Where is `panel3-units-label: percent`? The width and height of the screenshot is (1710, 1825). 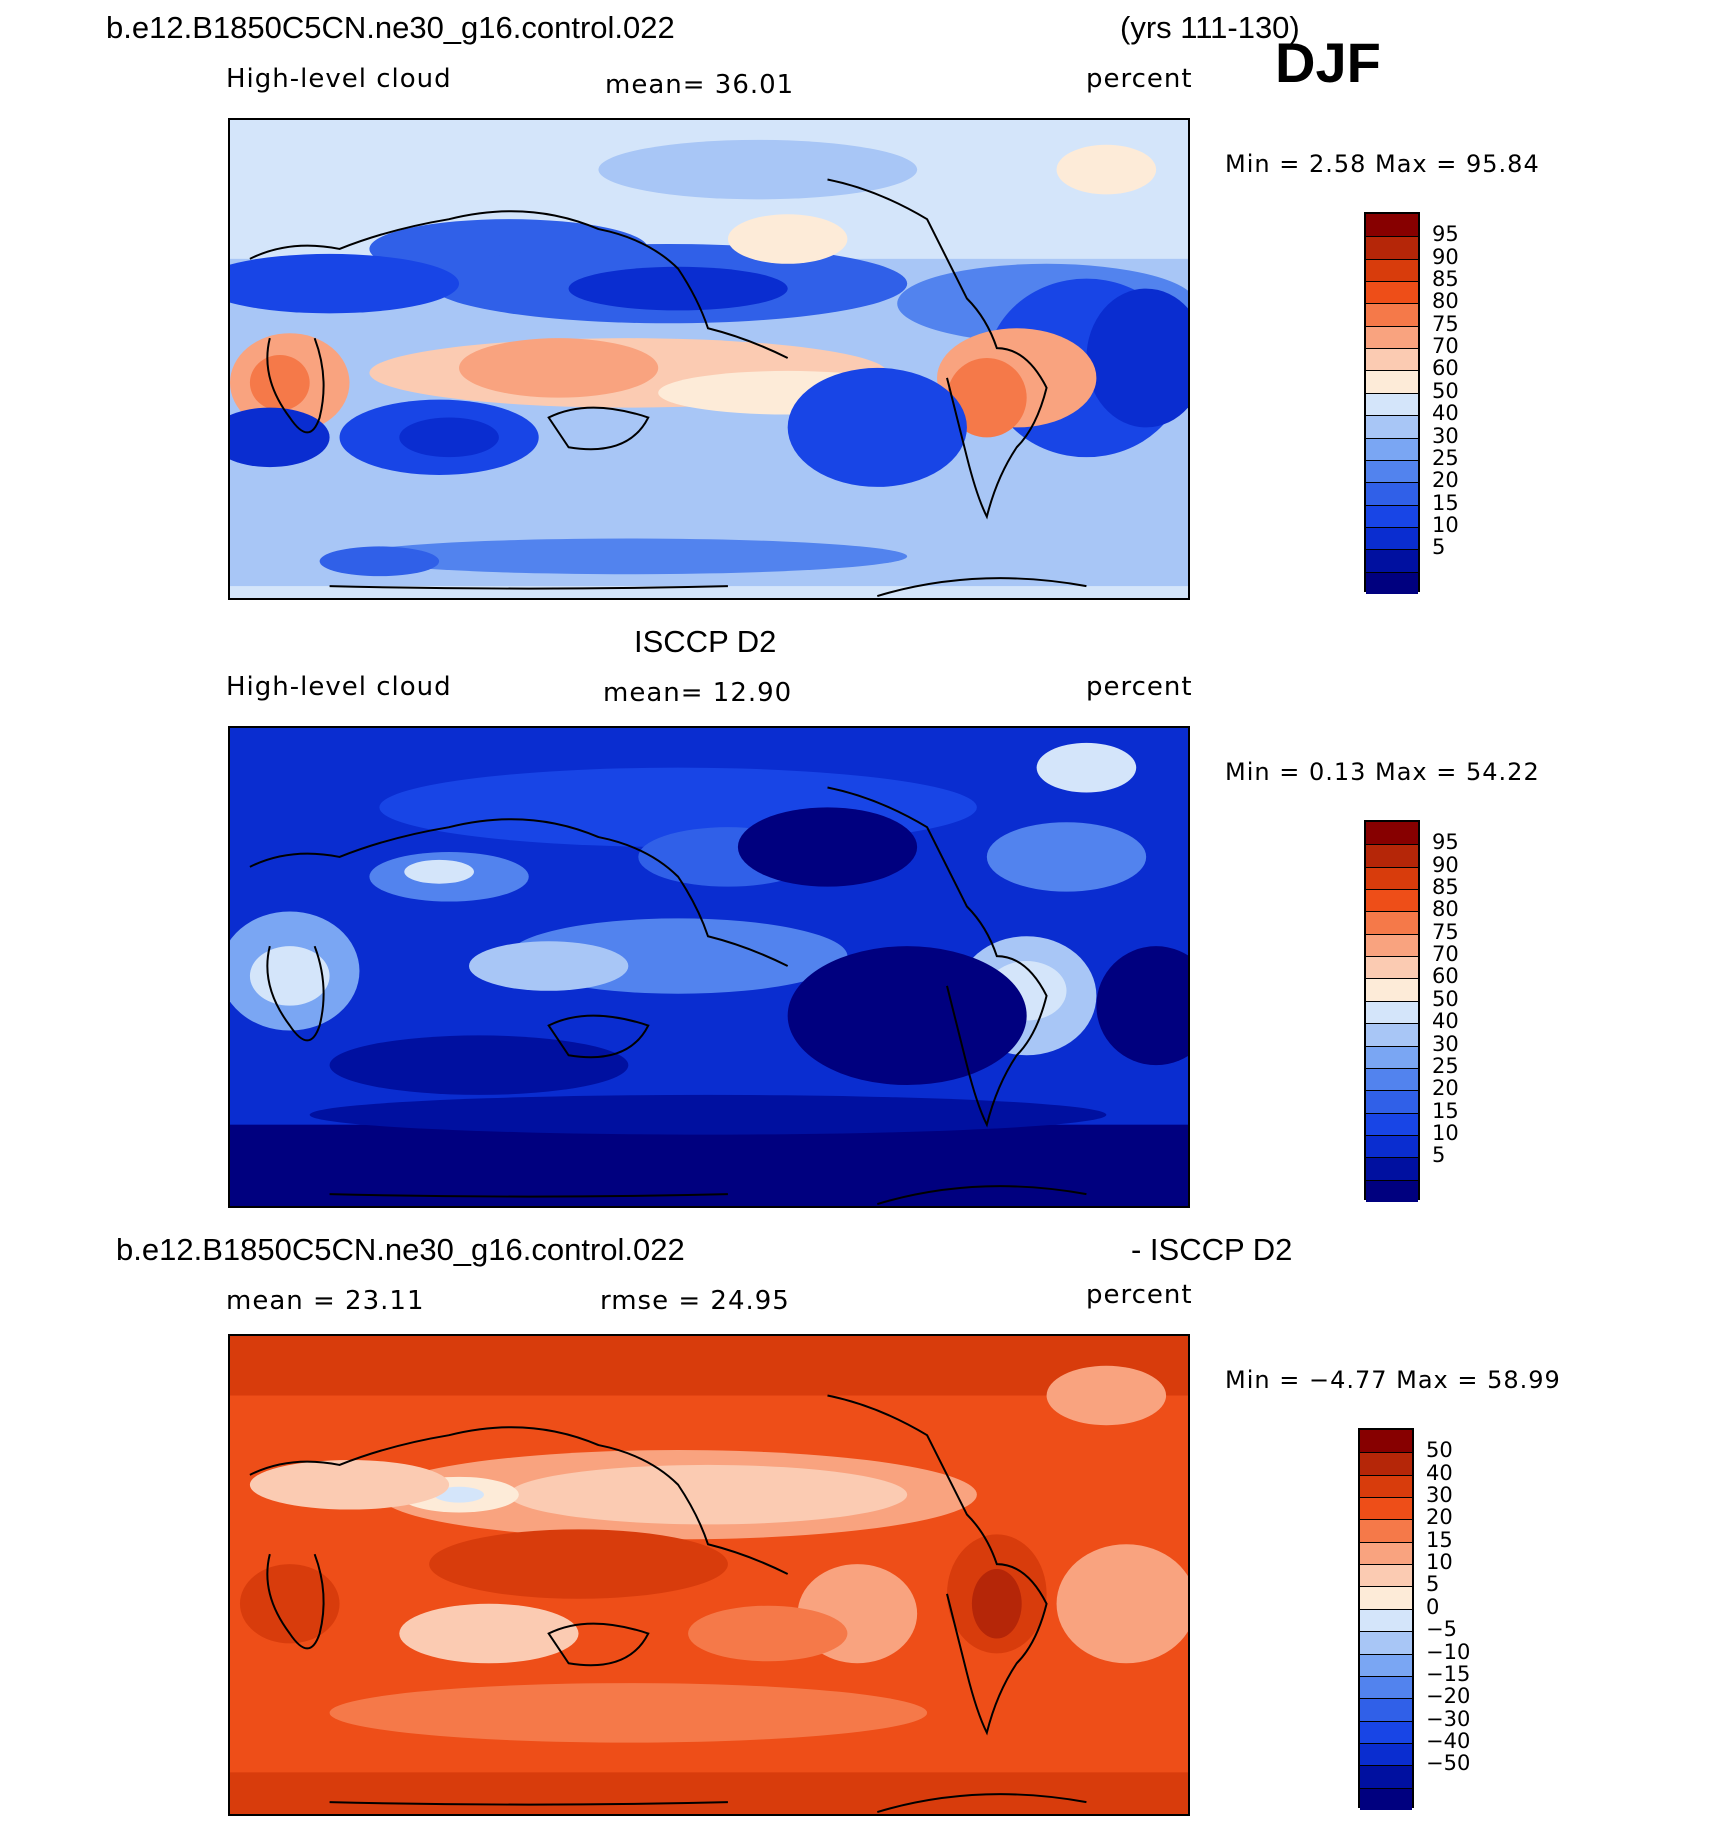 panel3-units-label: percent is located at coordinates (1139, 1295).